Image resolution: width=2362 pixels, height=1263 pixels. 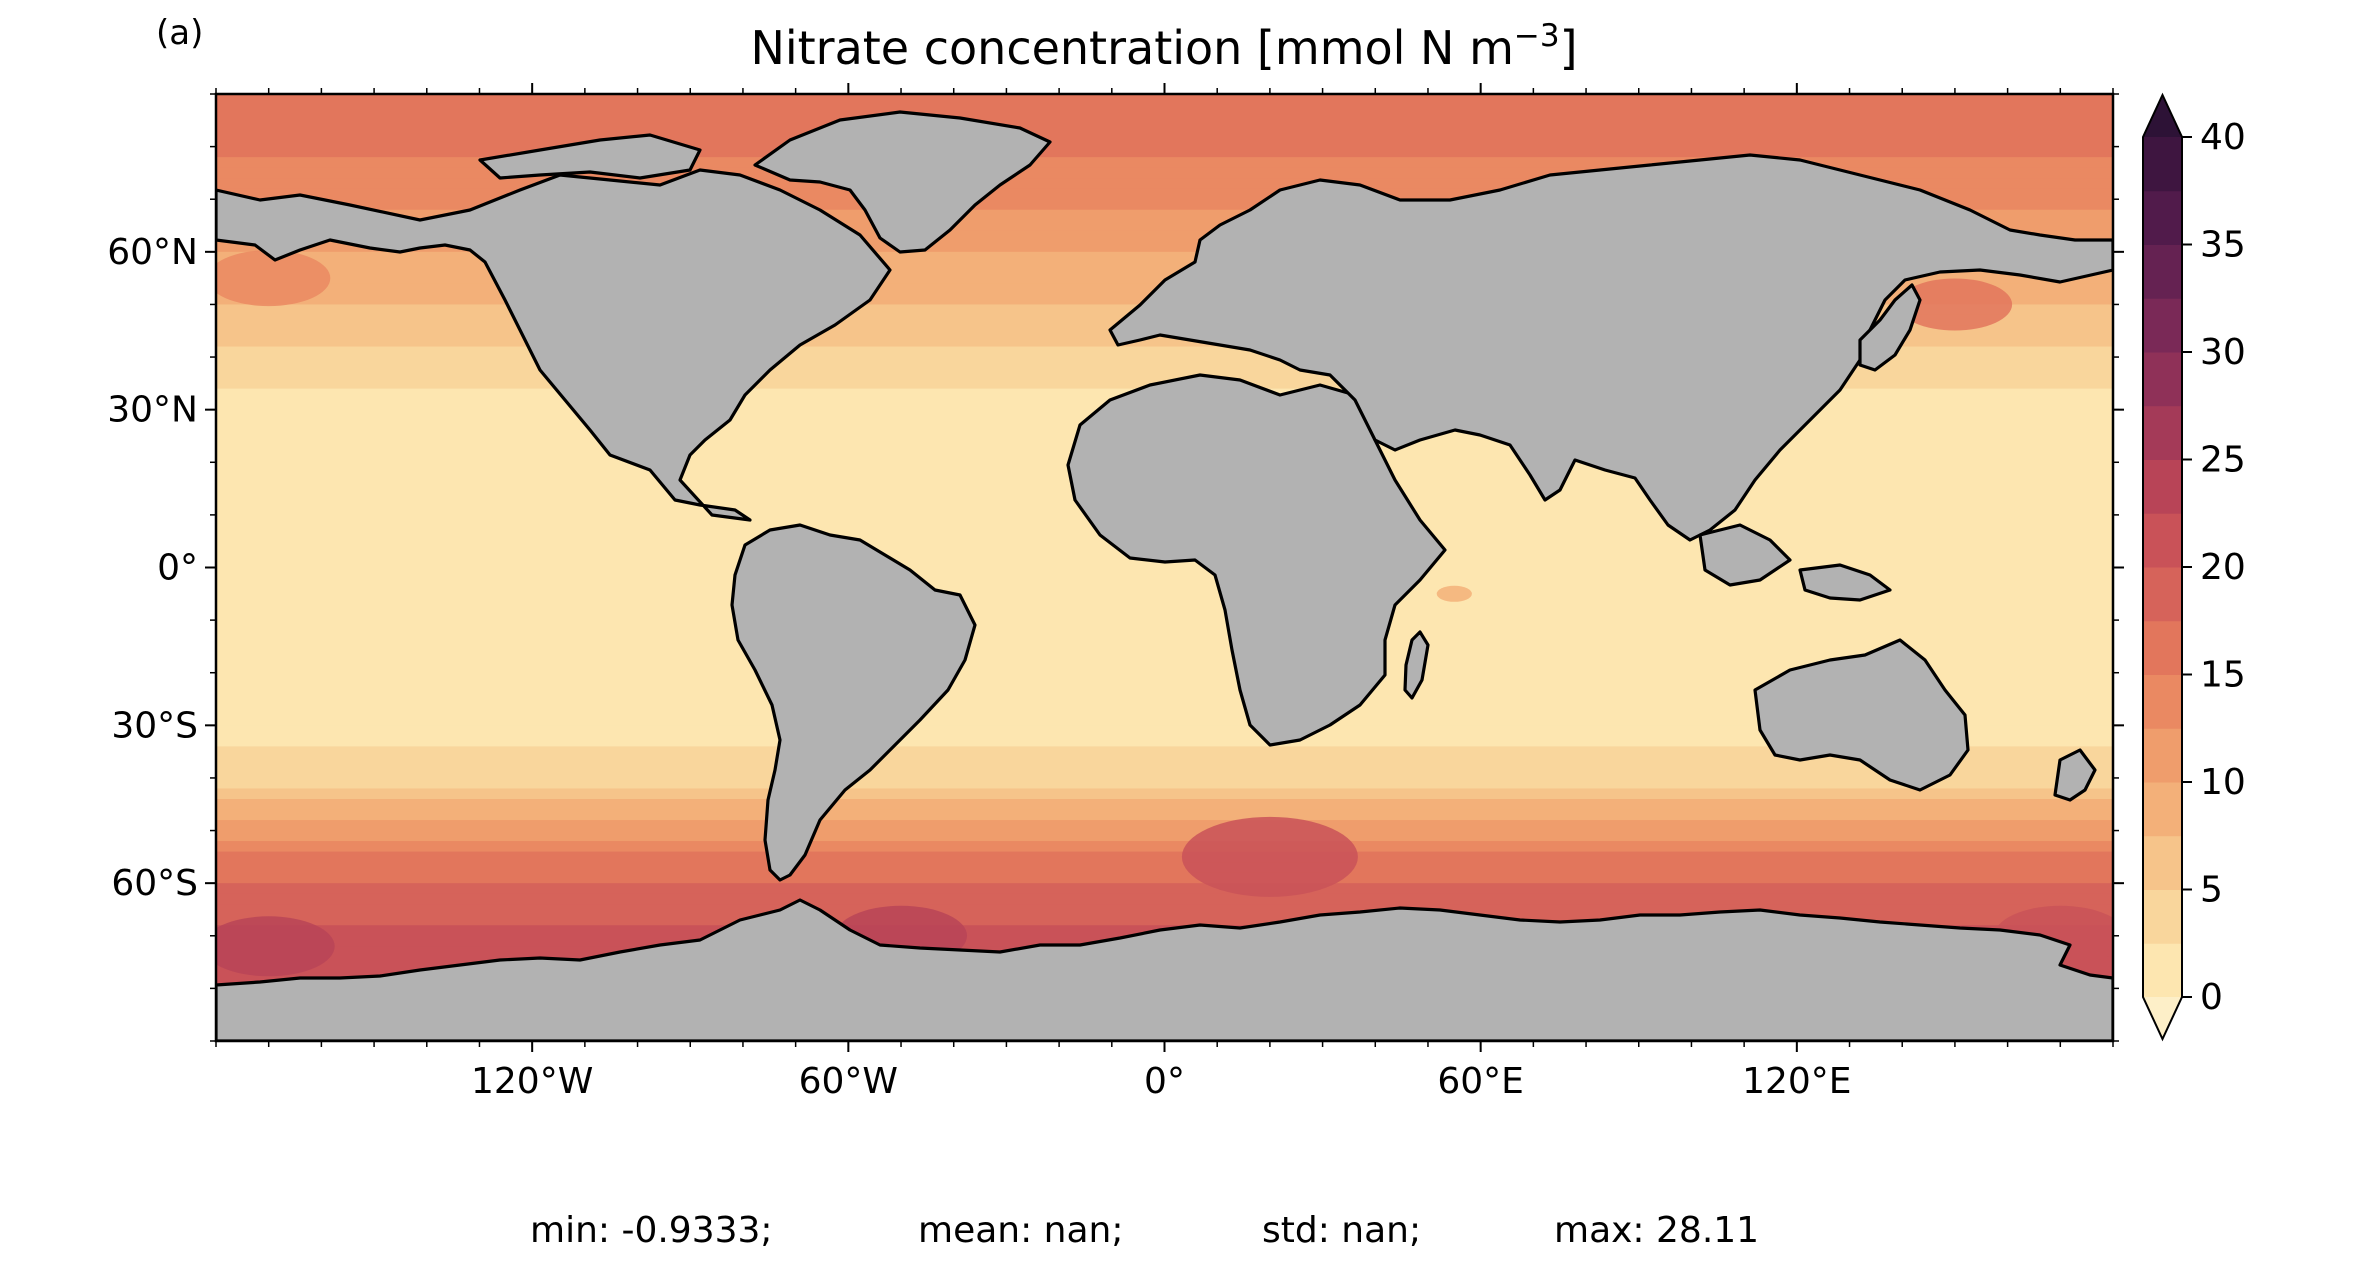 What do you see at coordinates (1341, 1230) in the screenshot?
I see `stats-std: std: nan;` at bounding box center [1341, 1230].